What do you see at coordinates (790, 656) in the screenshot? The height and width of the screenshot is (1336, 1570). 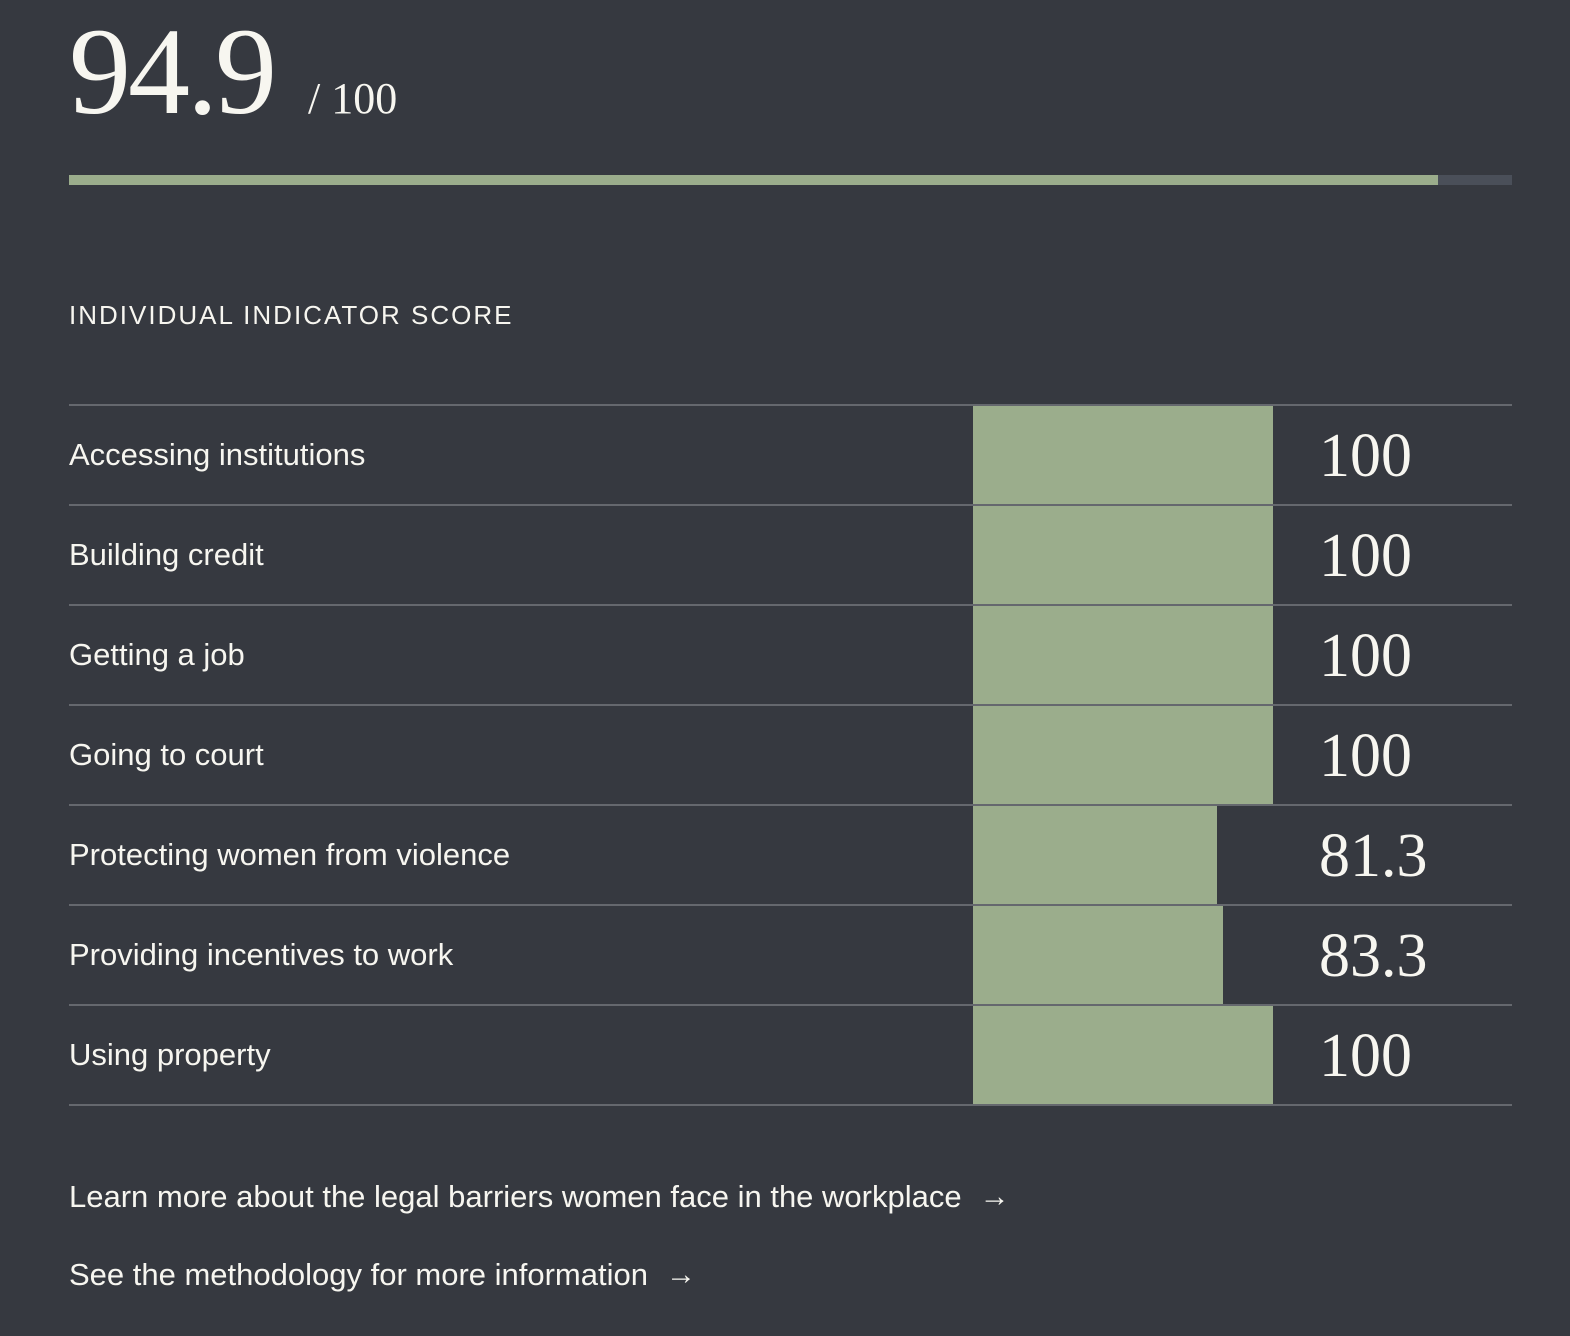 I see `indicator-row: Getting a job 100` at bounding box center [790, 656].